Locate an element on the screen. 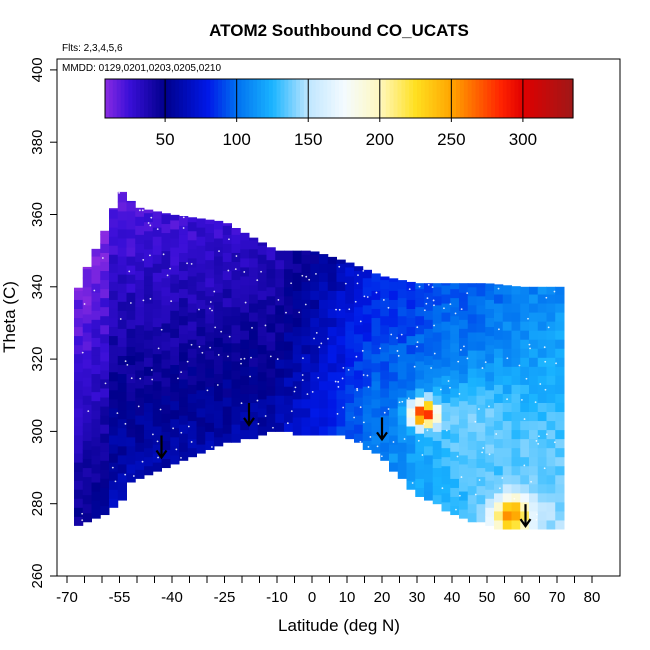  colorbar: 50 100 150 200 250 300 is located at coordinates (339, 113).